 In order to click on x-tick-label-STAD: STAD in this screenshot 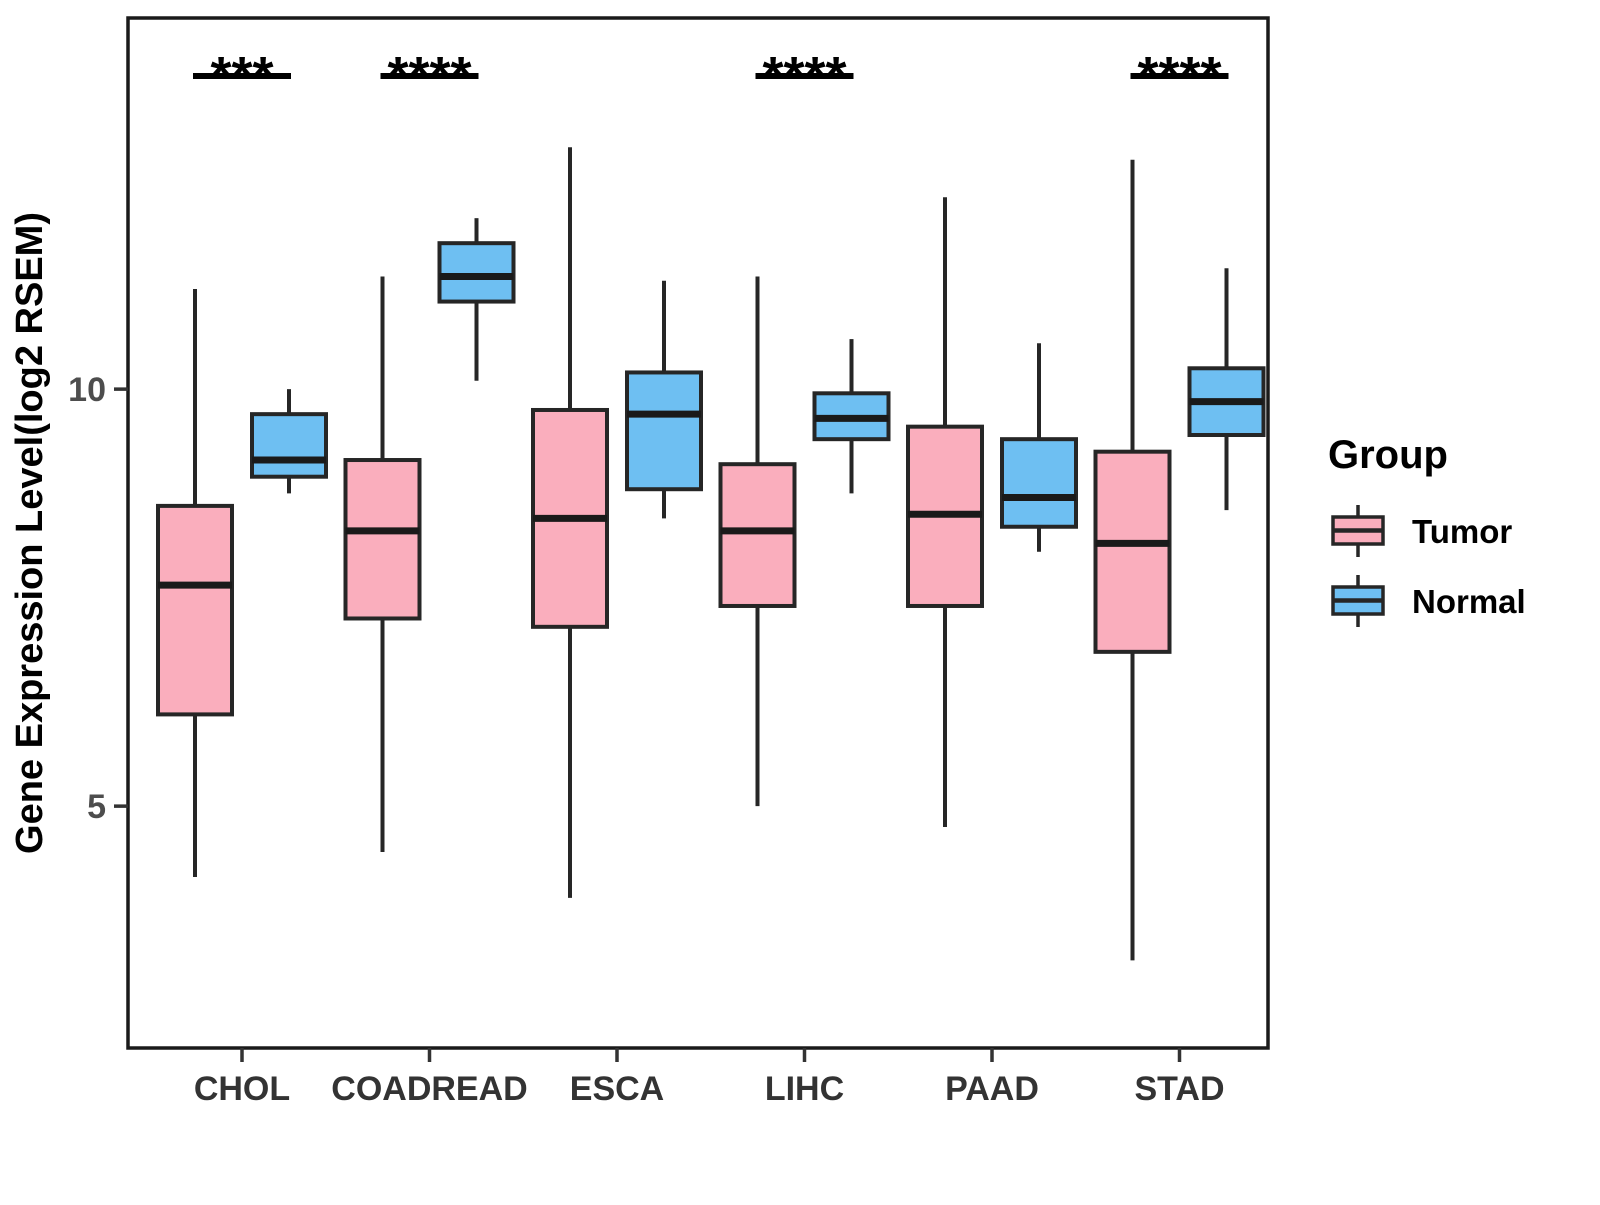, I will do `click(1179, 1089)`.